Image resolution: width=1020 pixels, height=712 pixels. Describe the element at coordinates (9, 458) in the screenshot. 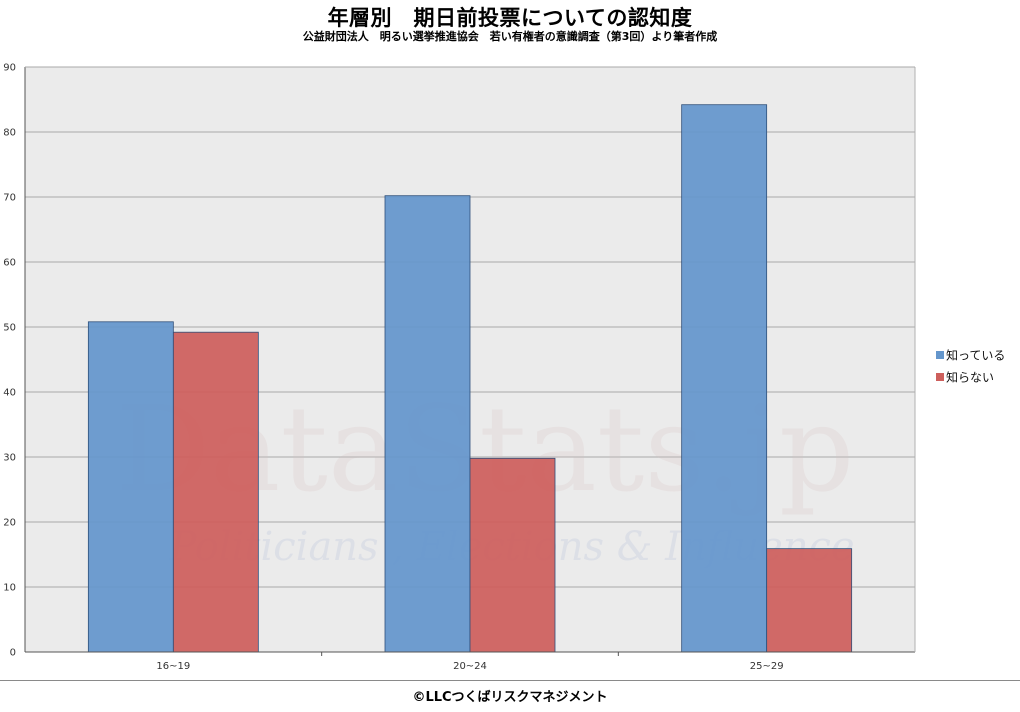

I see `y-tick-label: 30` at that location.